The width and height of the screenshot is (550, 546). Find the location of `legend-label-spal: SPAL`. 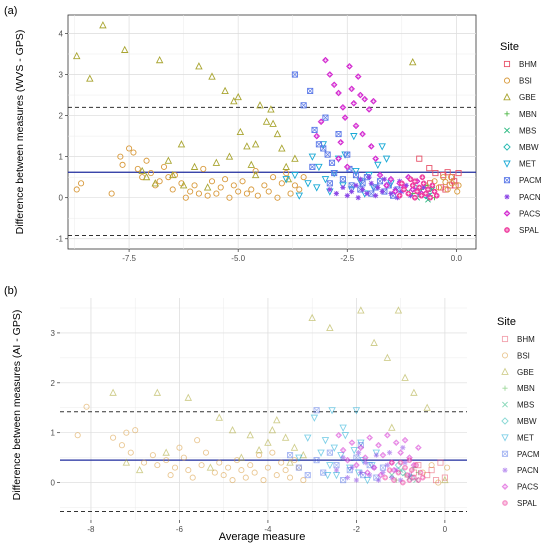

legend-label-spal: SPAL is located at coordinates (527, 503).